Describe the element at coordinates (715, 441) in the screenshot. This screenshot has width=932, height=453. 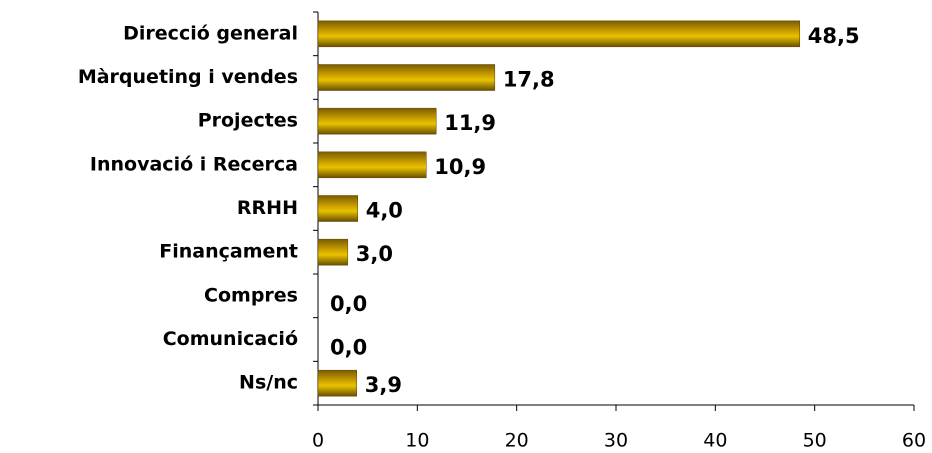
I see `x-tick-label: 40` at that location.